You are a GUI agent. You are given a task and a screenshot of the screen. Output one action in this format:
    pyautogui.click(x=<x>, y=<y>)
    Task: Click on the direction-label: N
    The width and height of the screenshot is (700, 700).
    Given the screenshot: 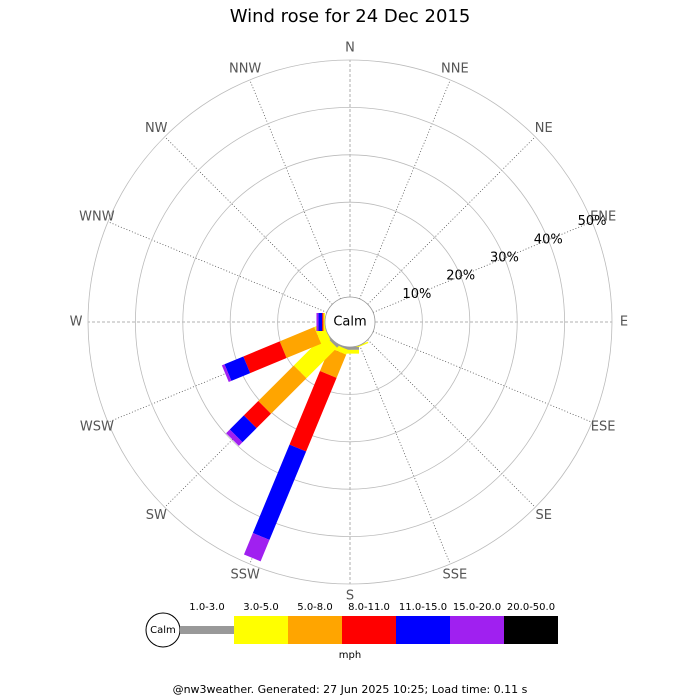 What is the action you would take?
    pyautogui.click(x=350, y=48)
    